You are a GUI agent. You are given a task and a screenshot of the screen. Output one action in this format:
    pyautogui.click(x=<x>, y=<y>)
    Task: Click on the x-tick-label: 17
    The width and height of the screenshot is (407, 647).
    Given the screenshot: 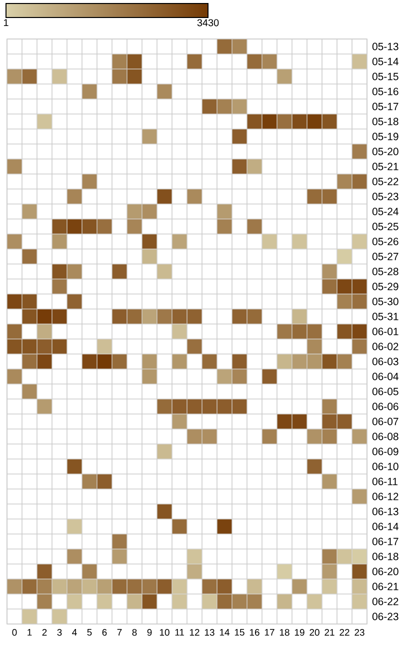 What is the action you would take?
    pyautogui.click(x=269, y=632)
    